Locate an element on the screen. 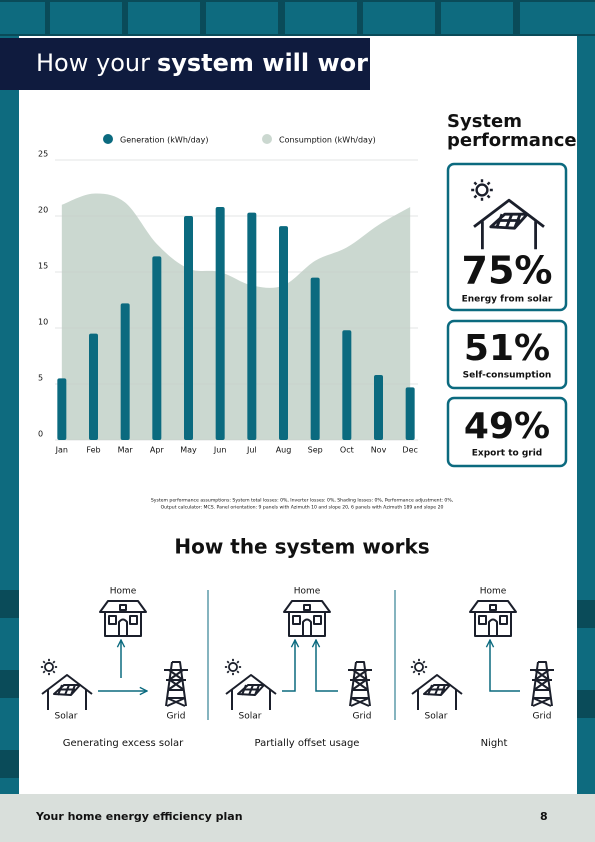  card-label: Self-consumption is located at coordinates (507, 376).